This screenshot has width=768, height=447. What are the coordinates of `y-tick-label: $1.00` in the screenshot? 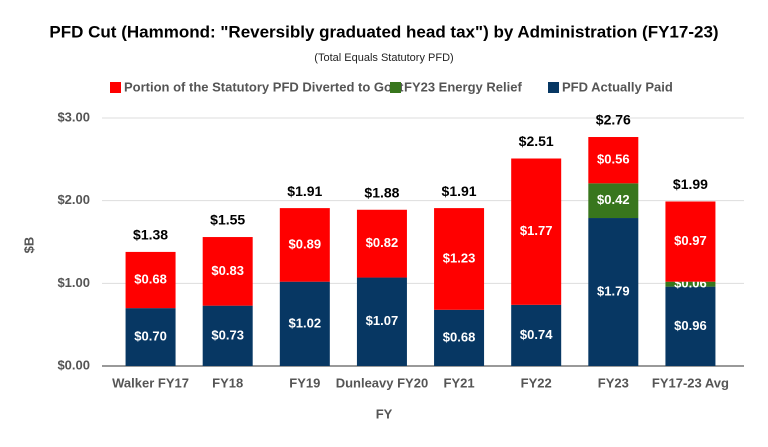 It's located at (73, 282).